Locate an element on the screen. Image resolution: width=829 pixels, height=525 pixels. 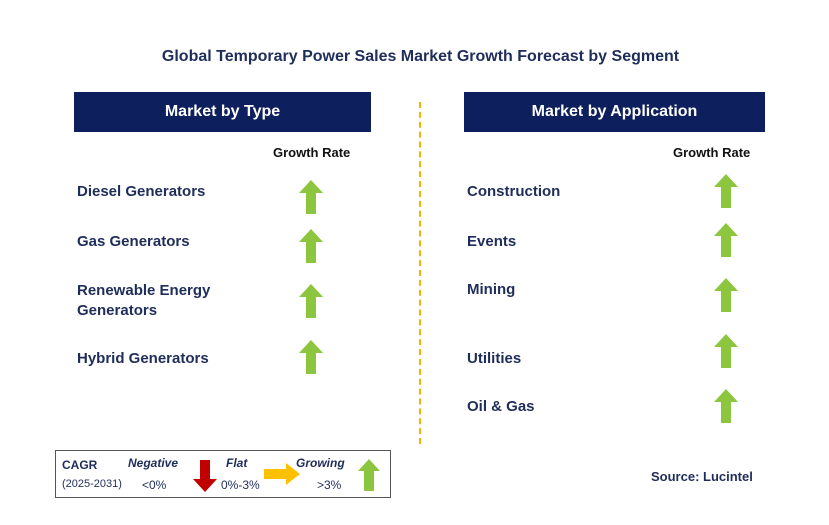
market-by-application-header: Market by Application is located at coordinates (614, 112).